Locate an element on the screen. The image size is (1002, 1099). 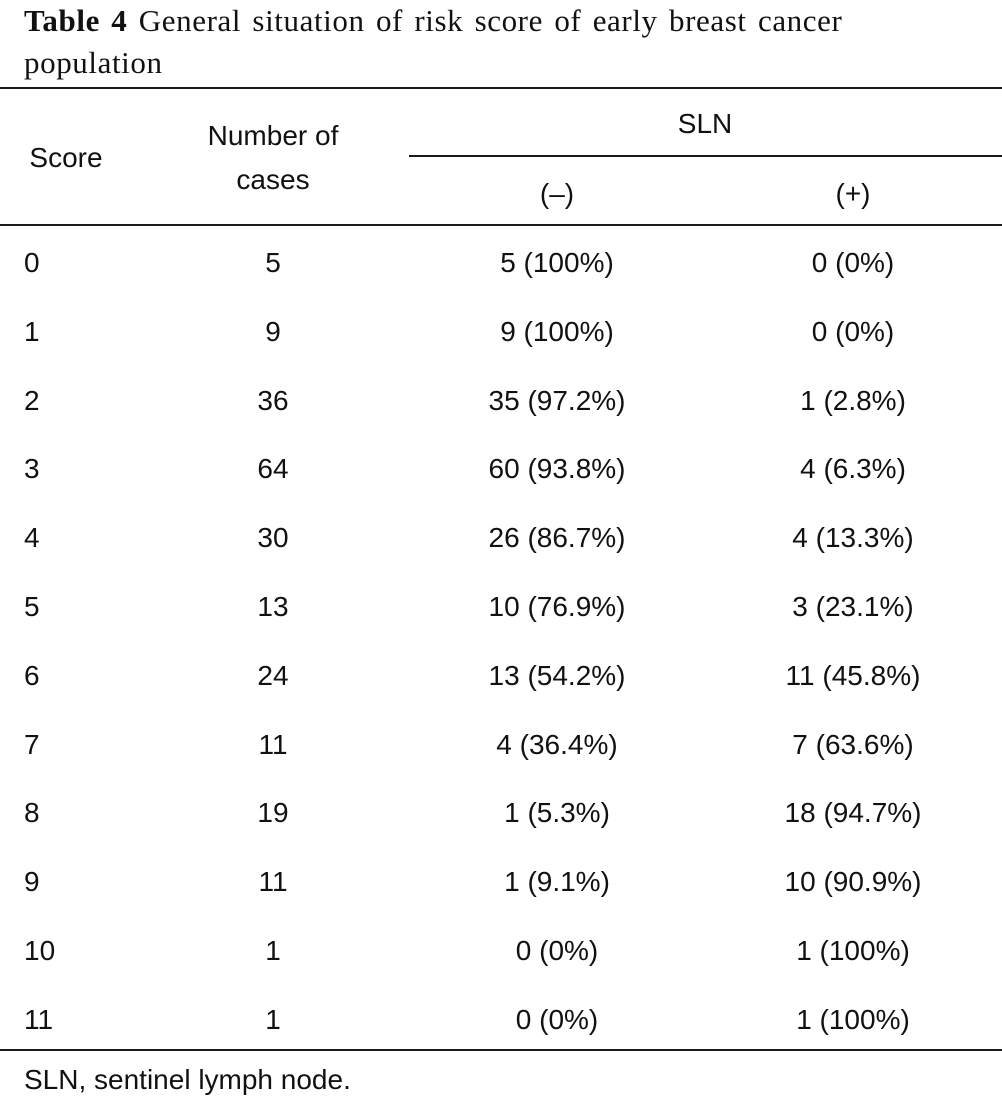
score-cell: 5 is located at coordinates (32, 606).